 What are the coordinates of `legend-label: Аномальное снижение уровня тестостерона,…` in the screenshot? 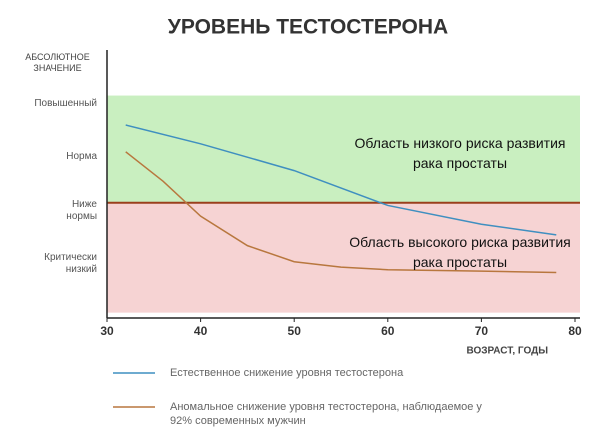 It's located at (326, 414).